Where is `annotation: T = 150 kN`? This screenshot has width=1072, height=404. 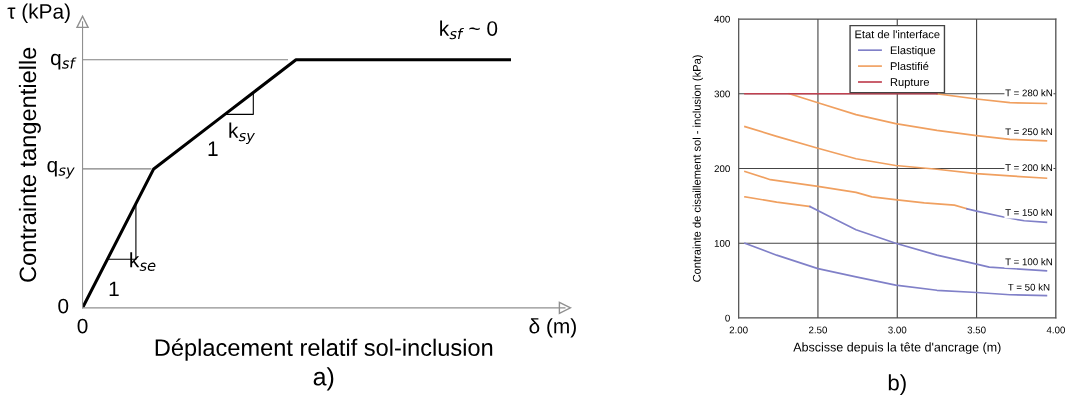
annotation: T = 150 kN is located at coordinates (1028, 212).